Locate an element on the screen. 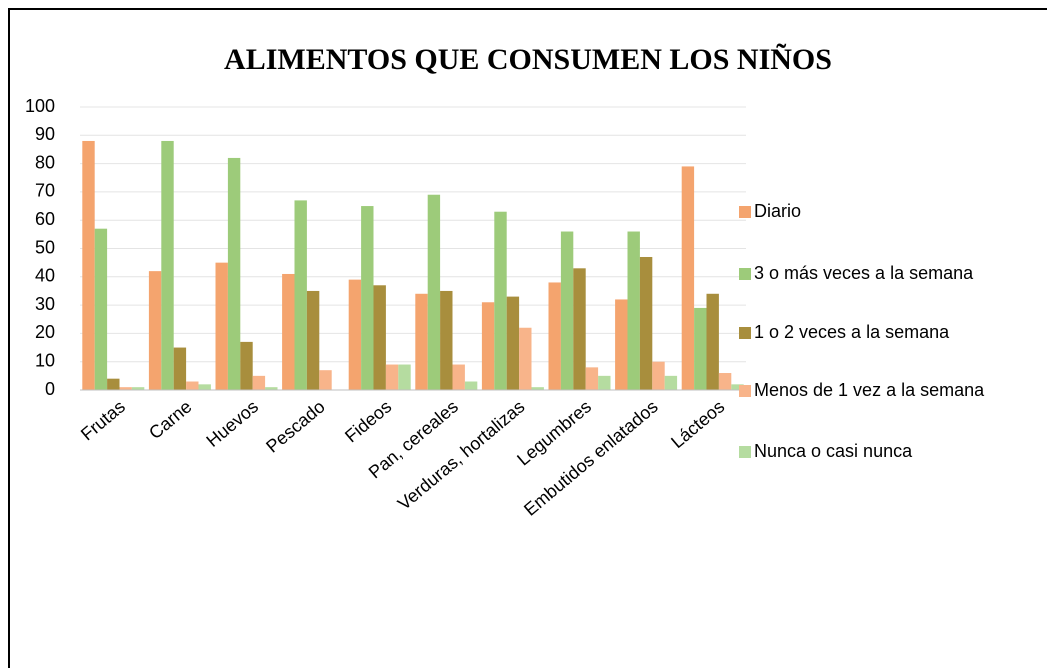 The height and width of the screenshot is (668, 1047). y-tick-label: 20 is located at coordinates (45, 332).